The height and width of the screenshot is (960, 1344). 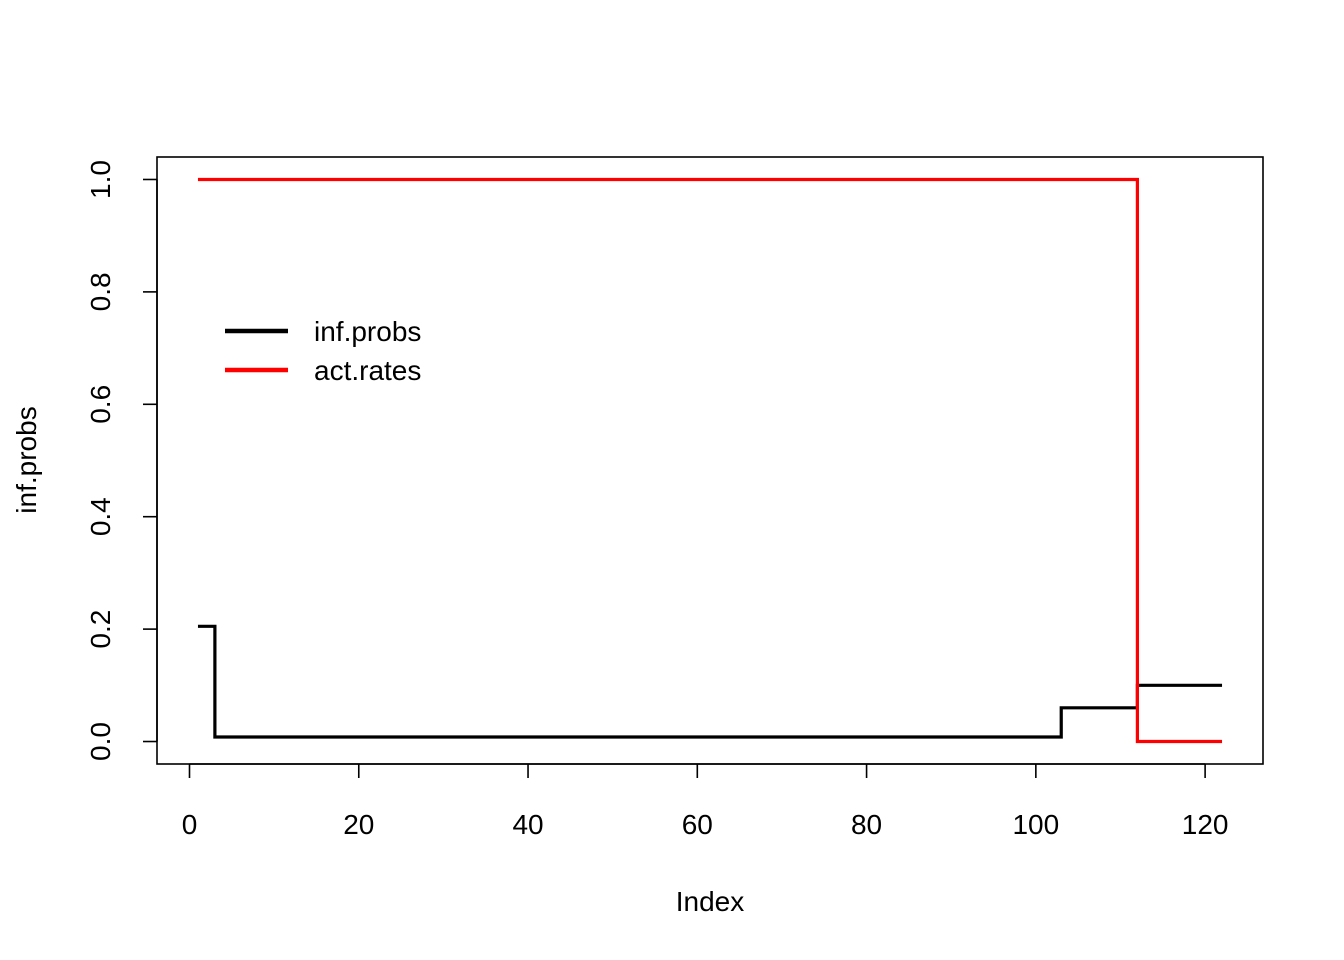 What do you see at coordinates (100, 741) in the screenshot?
I see `y-tick-label: 0.0` at bounding box center [100, 741].